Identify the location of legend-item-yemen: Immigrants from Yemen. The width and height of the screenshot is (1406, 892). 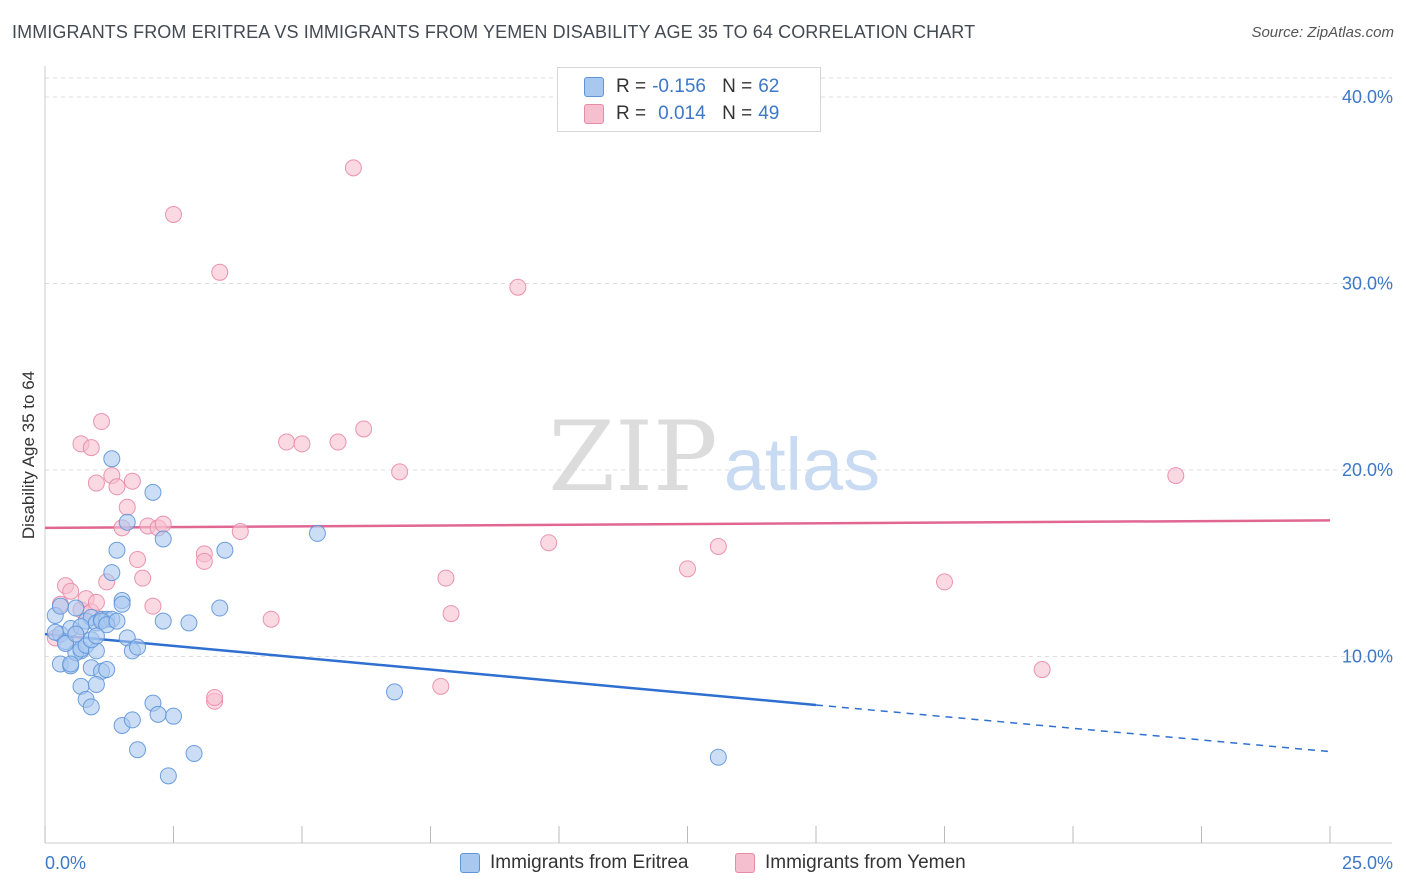
(850, 863).